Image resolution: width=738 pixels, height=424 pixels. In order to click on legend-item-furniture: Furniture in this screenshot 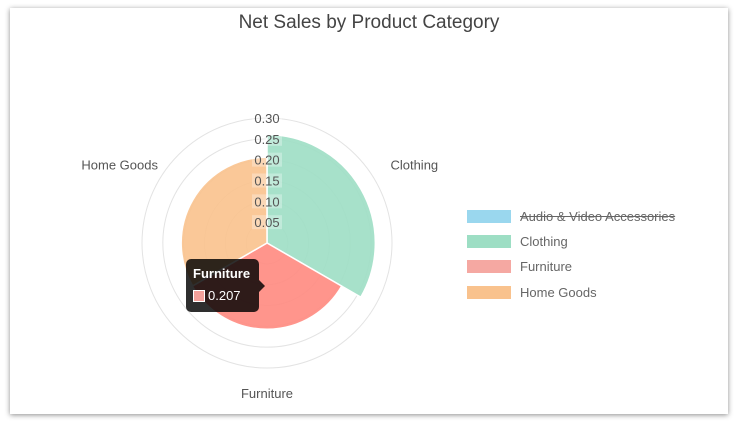, I will do `click(519, 266)`.